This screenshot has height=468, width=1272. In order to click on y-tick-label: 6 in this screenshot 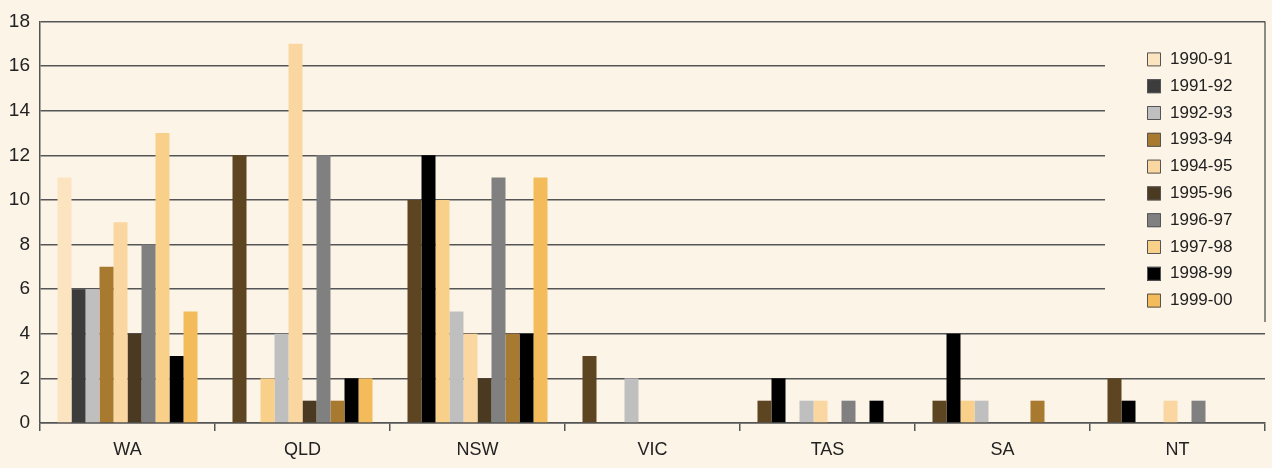, I will do `click(24, 288)`.